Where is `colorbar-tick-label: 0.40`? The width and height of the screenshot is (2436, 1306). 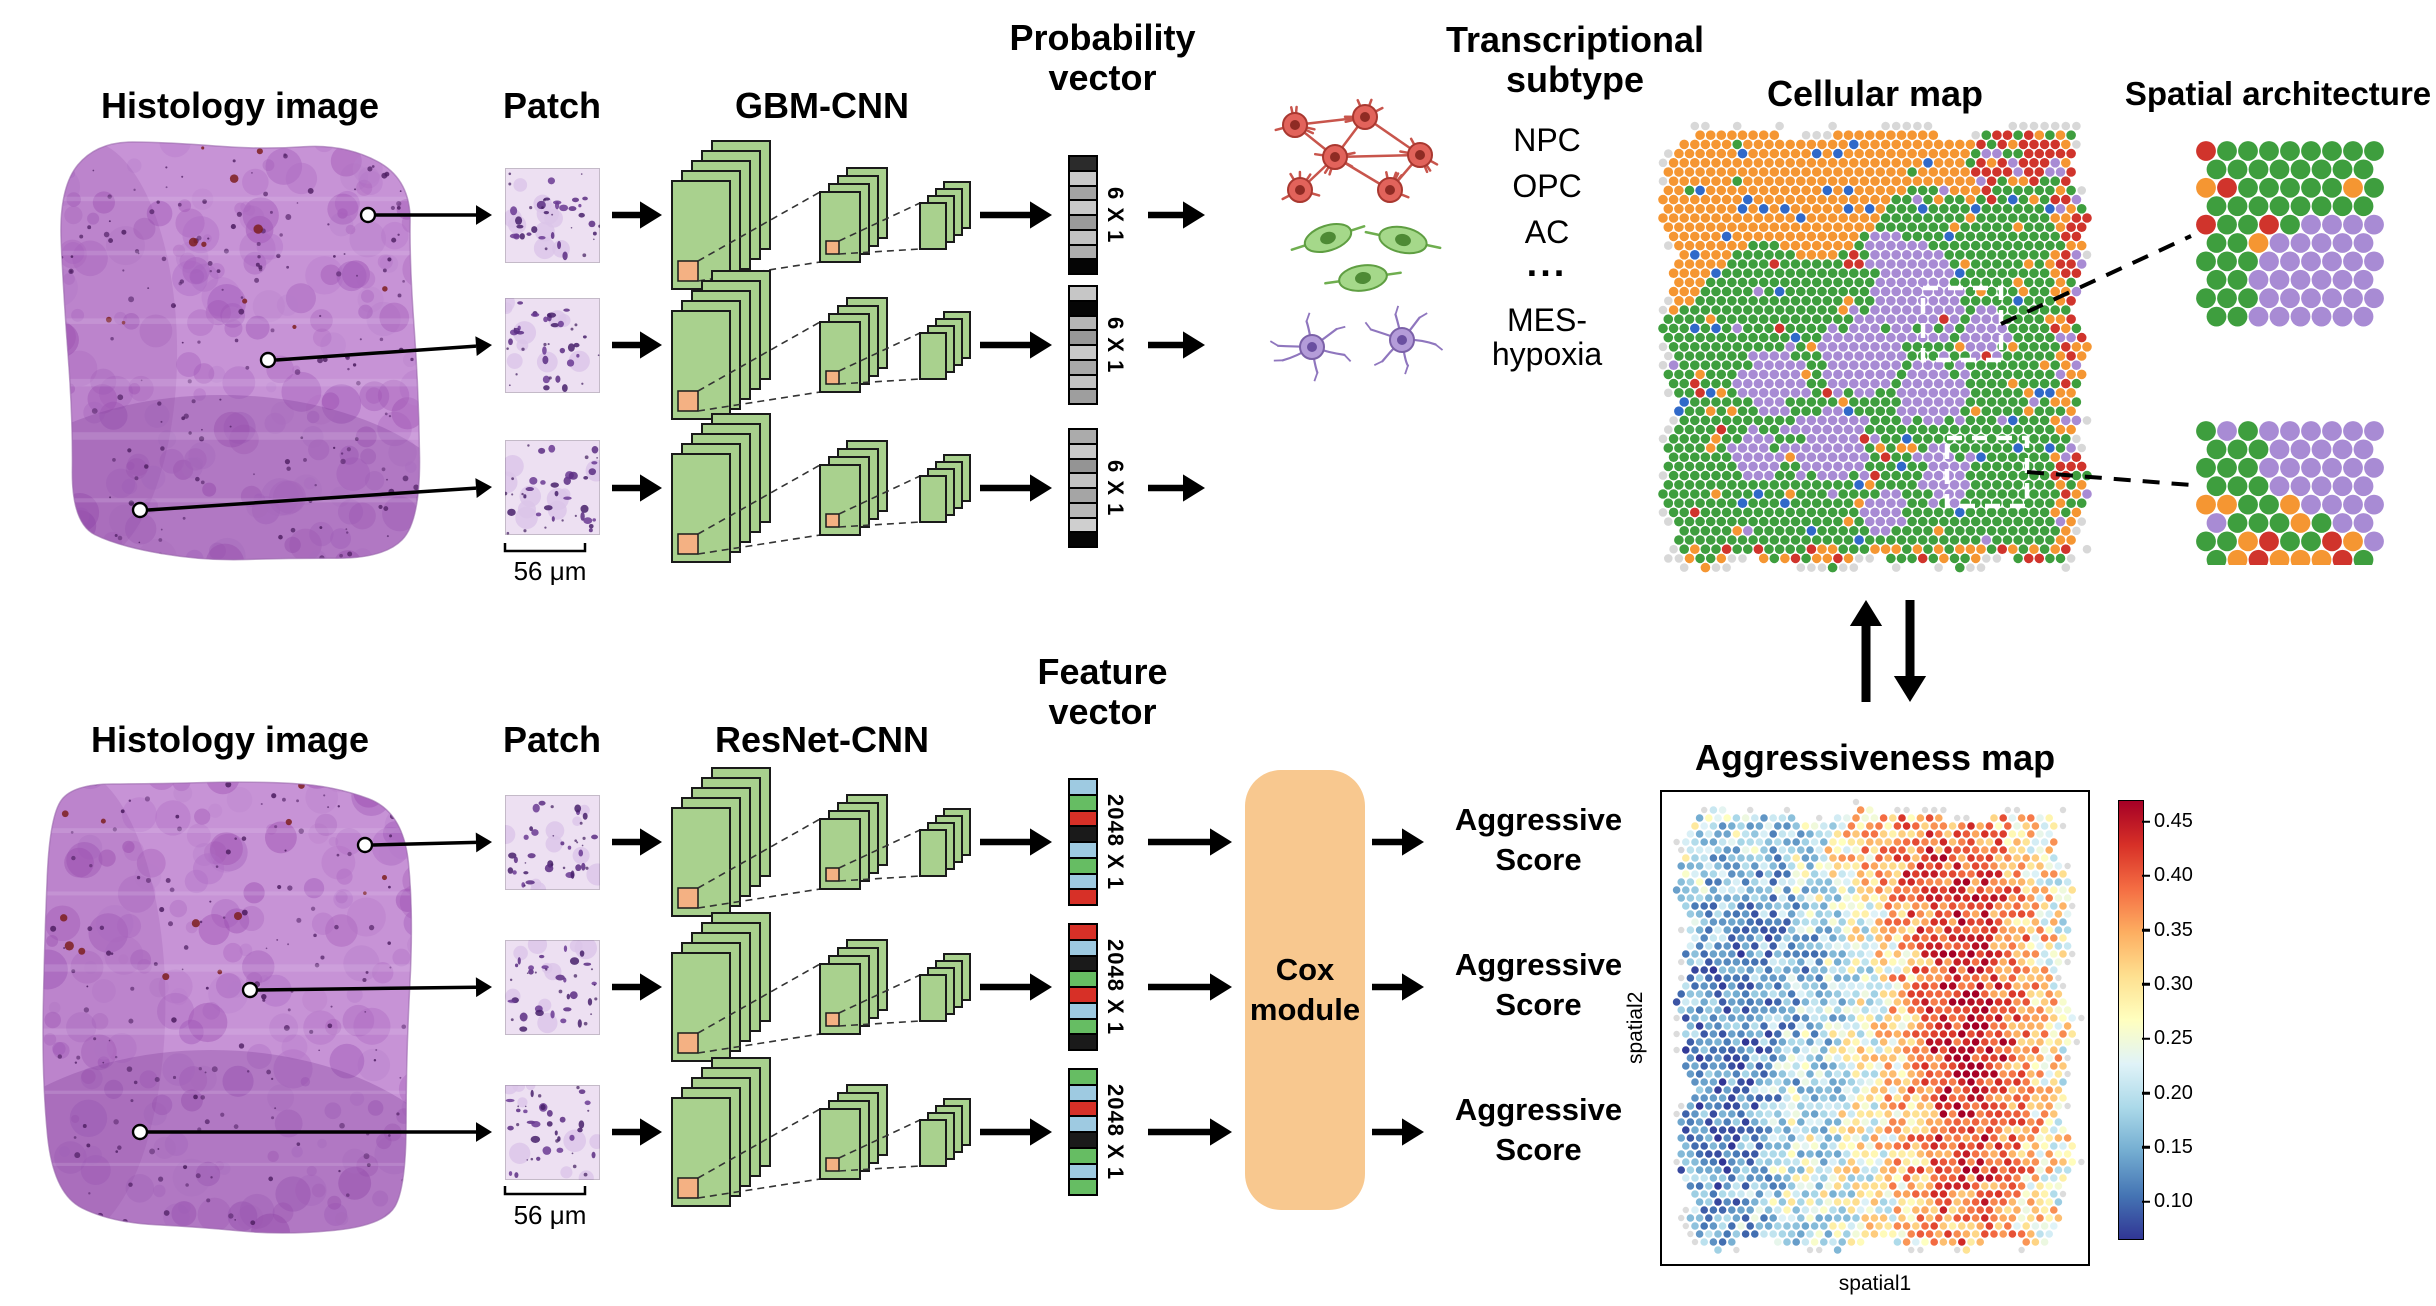
colorbar-tick-label: 0.40 is located at coordinates (2173, 875).